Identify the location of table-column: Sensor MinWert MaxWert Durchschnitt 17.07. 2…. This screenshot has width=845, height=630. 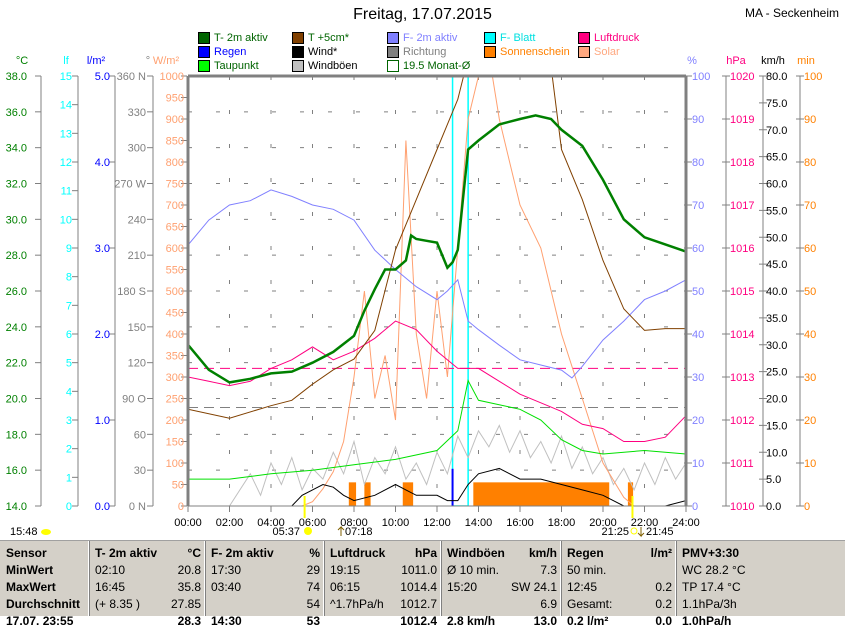
(44, 584).